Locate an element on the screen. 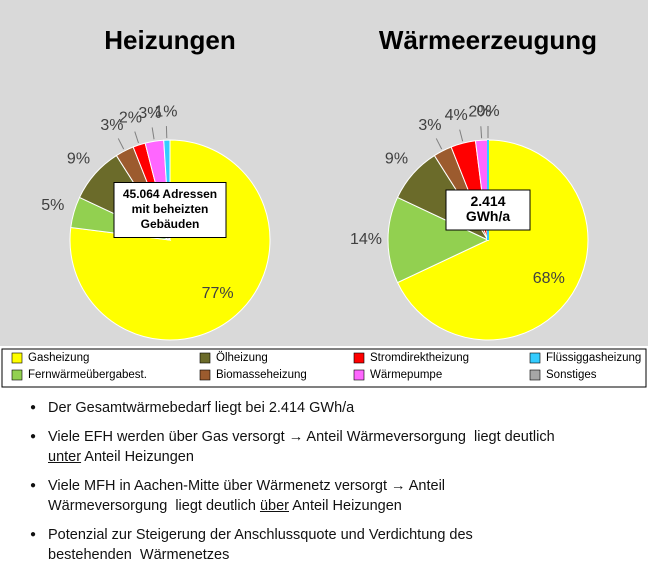  center-box-text: mit beheizten is located at coordinates (170, 209).